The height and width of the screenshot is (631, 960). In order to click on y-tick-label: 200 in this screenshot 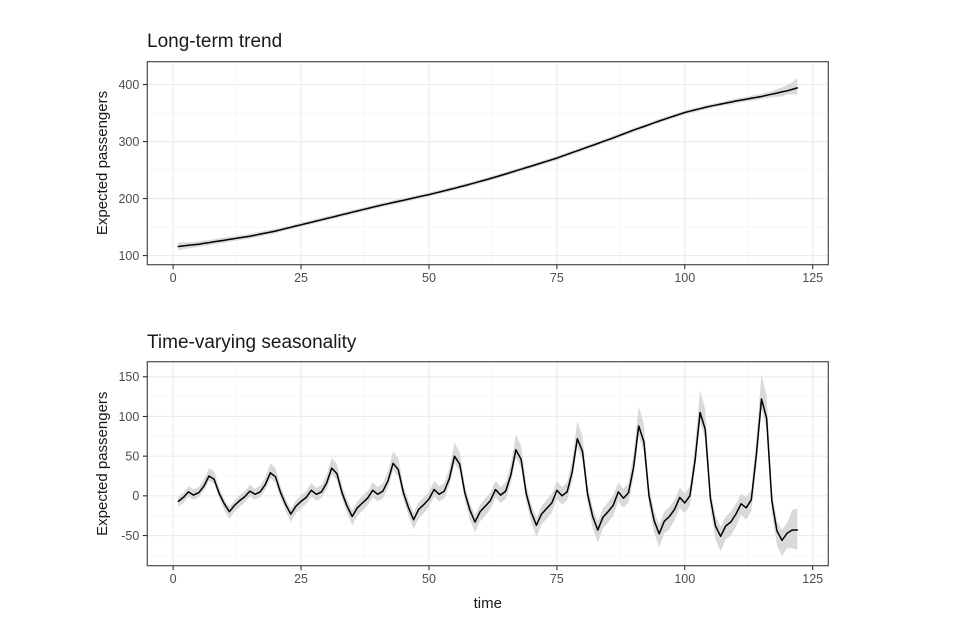, I will do `click(128, 199)`.